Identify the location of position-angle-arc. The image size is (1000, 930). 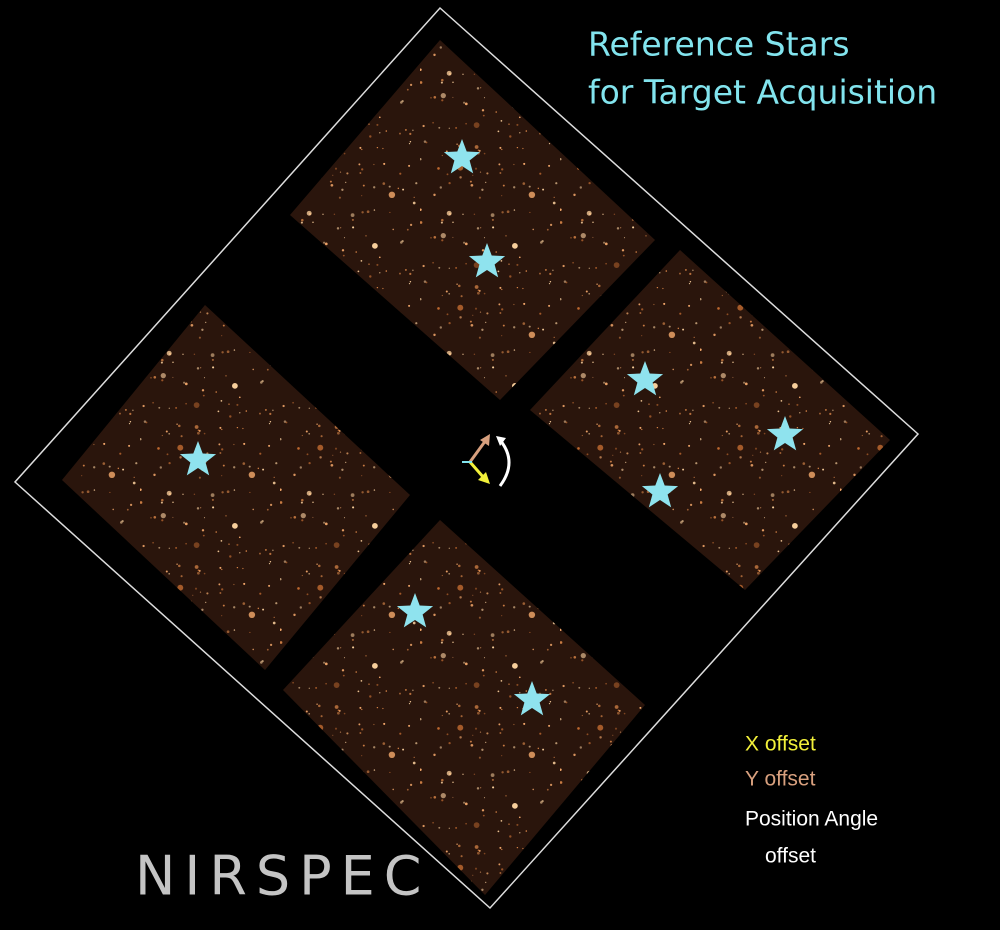
(504, 463).